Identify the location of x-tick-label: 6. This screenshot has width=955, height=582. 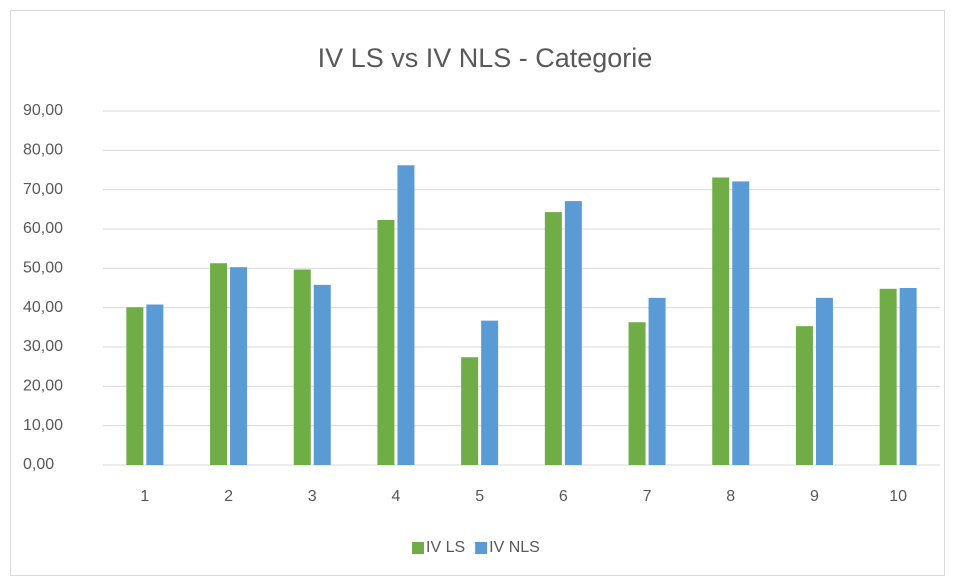
(563, 496).